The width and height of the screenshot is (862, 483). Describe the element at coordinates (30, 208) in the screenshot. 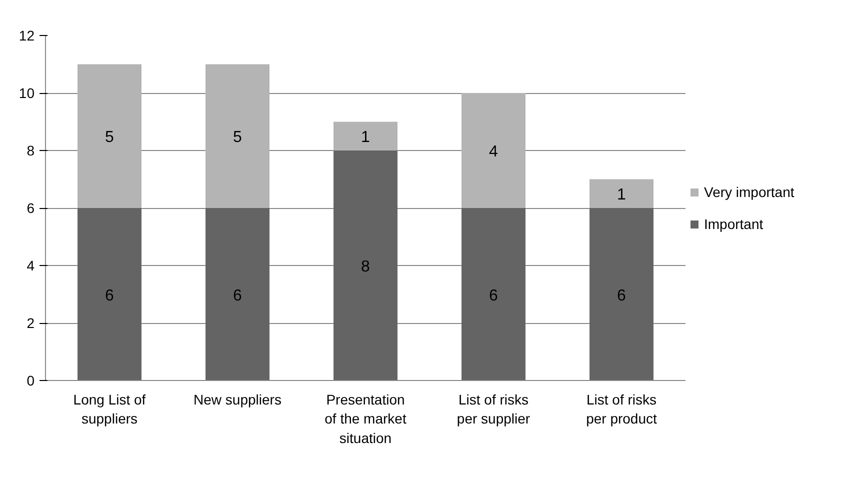

I see `y-tick-label: 6` at that location.